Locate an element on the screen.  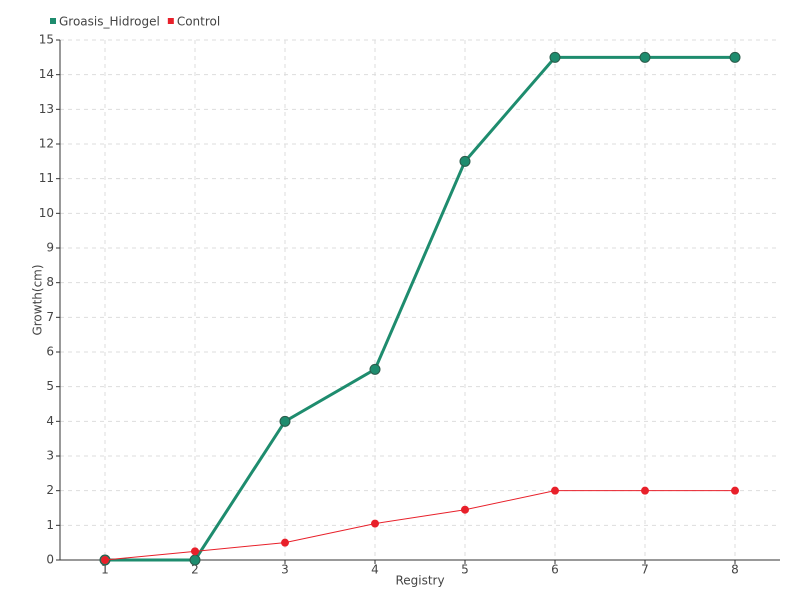
y-tick-label: 7 is located at coordinates (50, 317).